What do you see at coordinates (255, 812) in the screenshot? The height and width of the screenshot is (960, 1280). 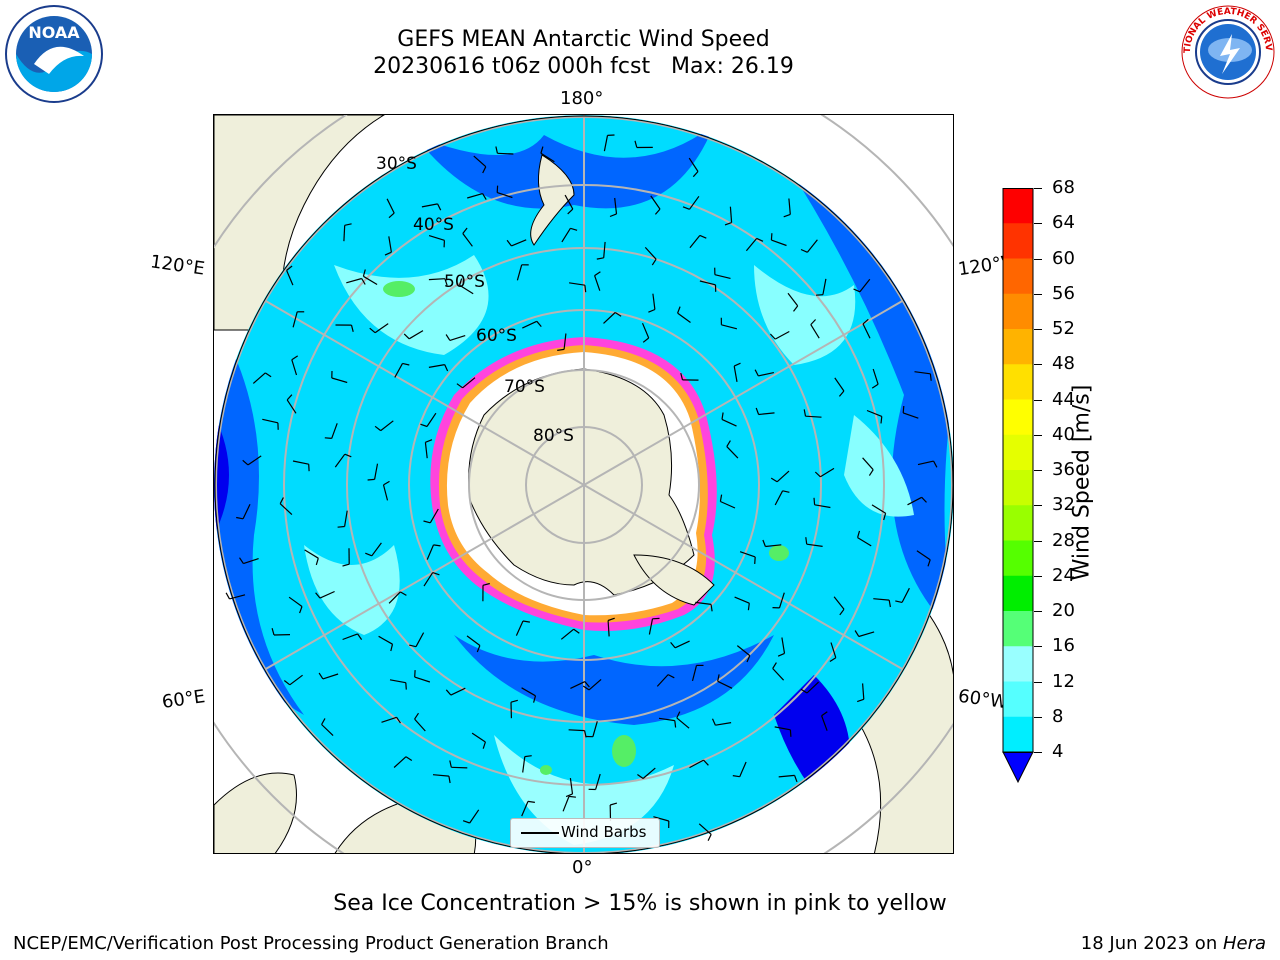 I see `land-africa` at bounding box center [255, 812].